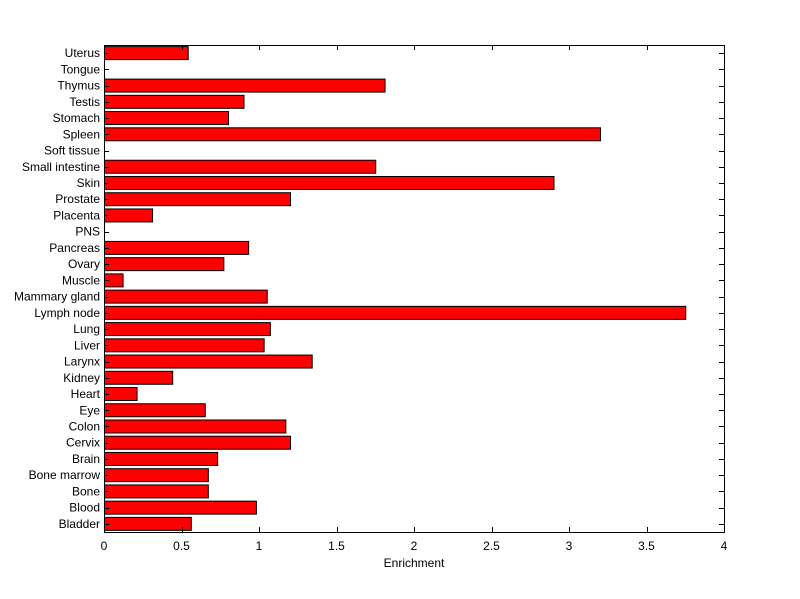 This screenshot has height=599, width=800. What do you see at coordinates (87, 345) in the screenshot?
I see `y-tick-label: Liver` at bounding box center [87, 345].